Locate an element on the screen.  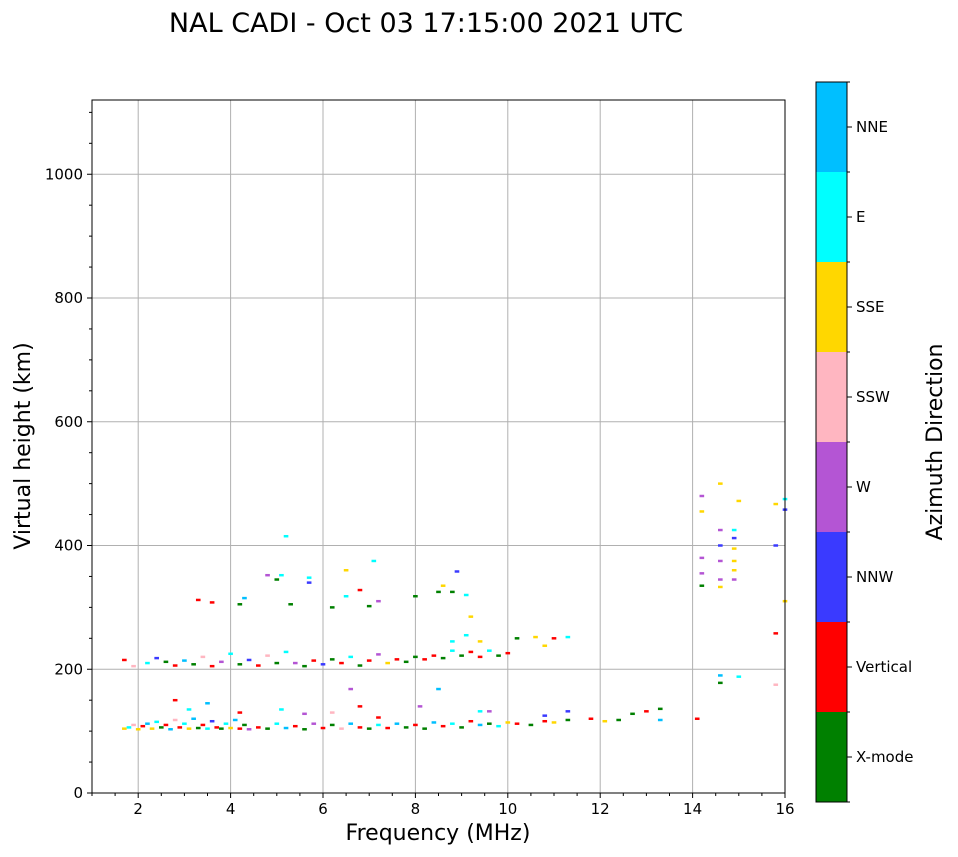
colorbar: X-mode Vertical NNW W SSW SSE E NNE is located at coordinates (864, 442).